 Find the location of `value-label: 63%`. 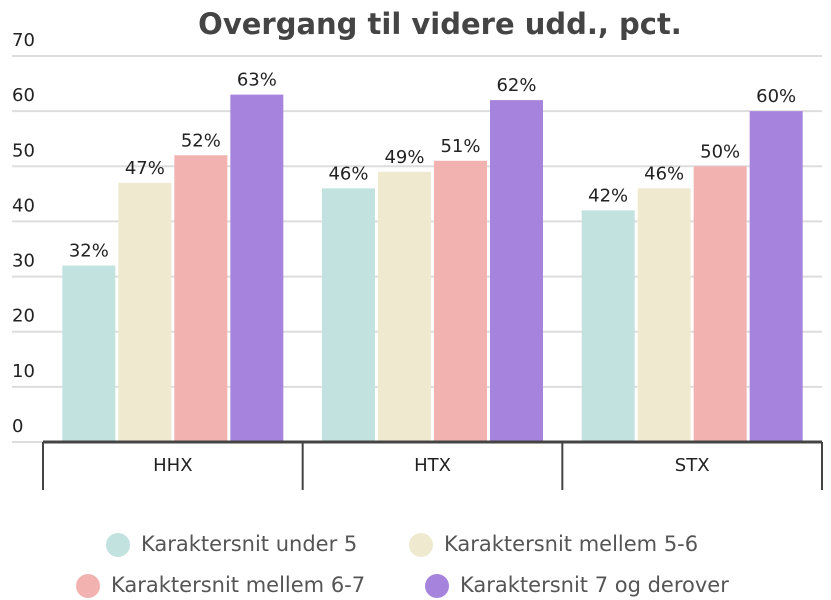

value-label: 63% is located at coordinates (257, 80).